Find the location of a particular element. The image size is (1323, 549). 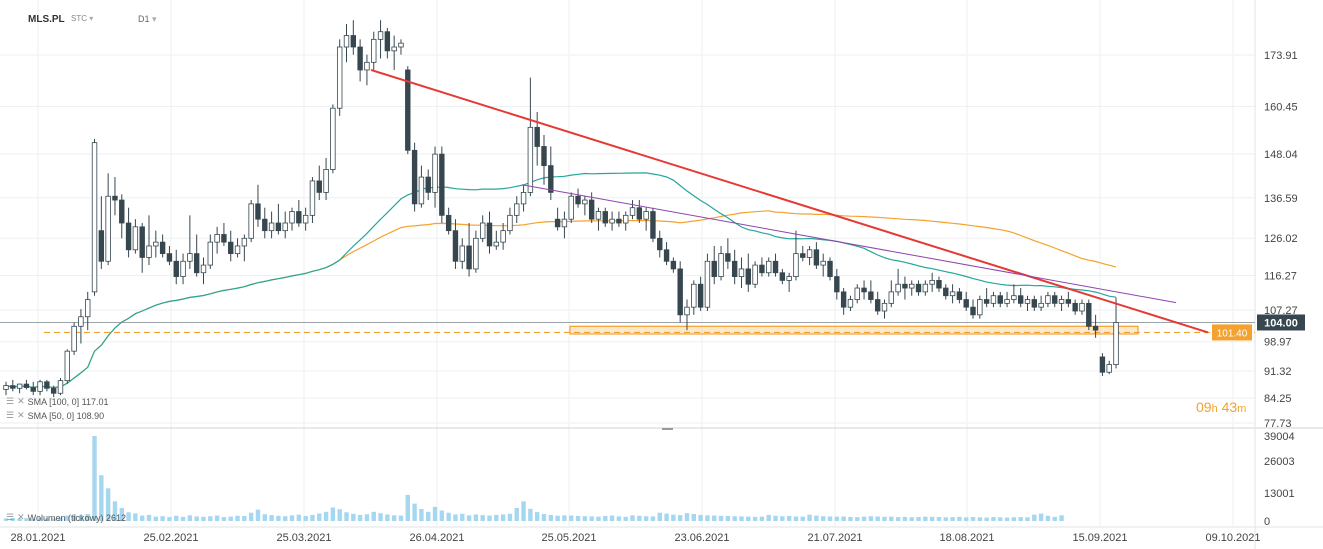

date-tick-label: 18.08.2021 is located at coordinates (966, 538).